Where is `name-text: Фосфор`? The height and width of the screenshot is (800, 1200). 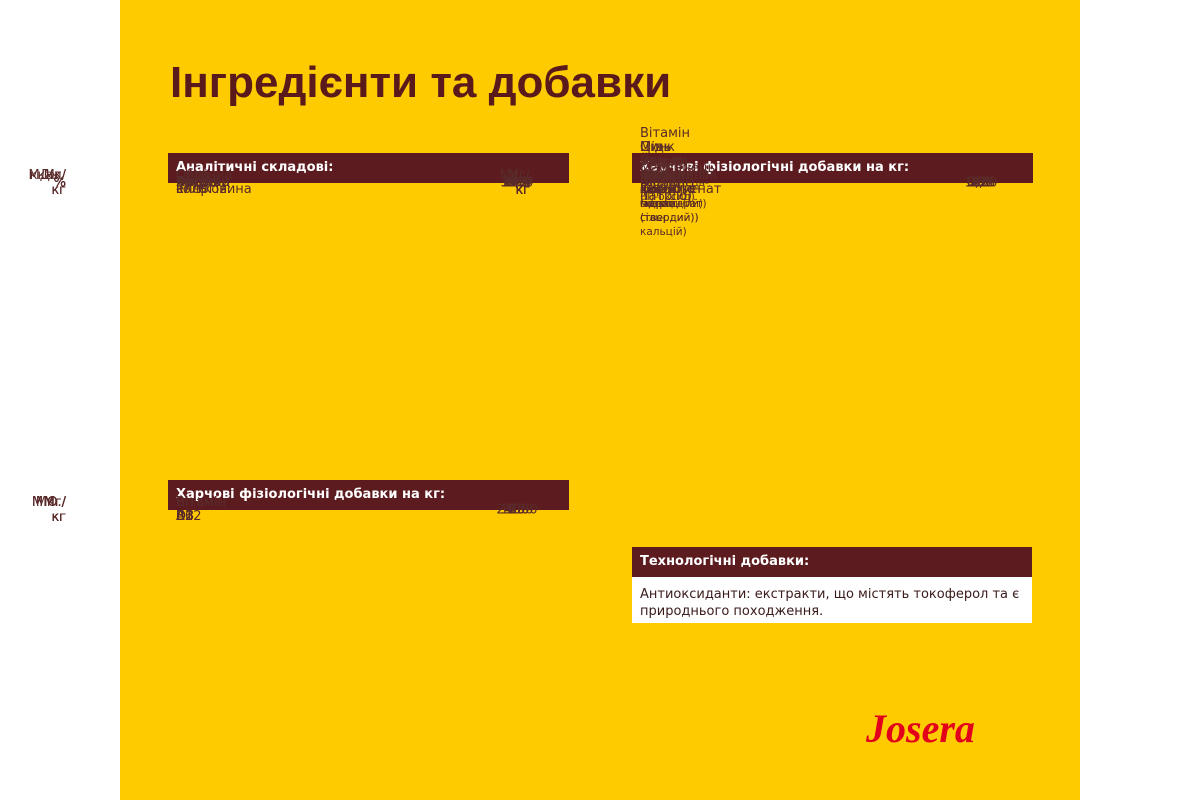 name-text: Фосфор is located at coordinates (203, 182).